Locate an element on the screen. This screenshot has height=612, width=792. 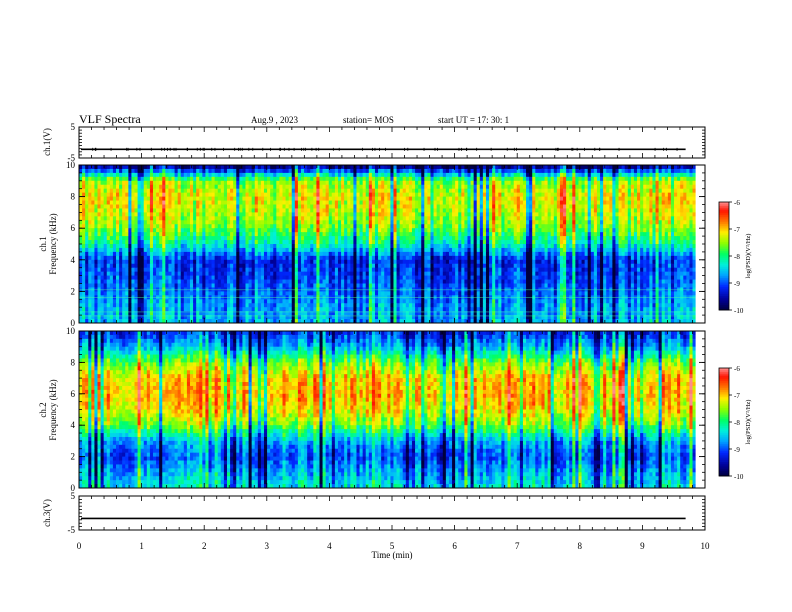
colorbar-ch1 is located at coordinates (725, 256).